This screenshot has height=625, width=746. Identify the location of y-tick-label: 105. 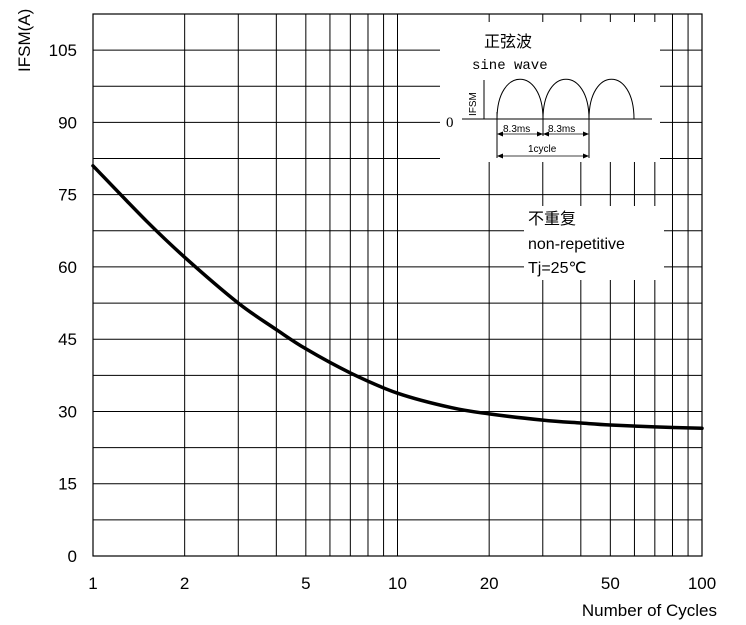
(63, 50).